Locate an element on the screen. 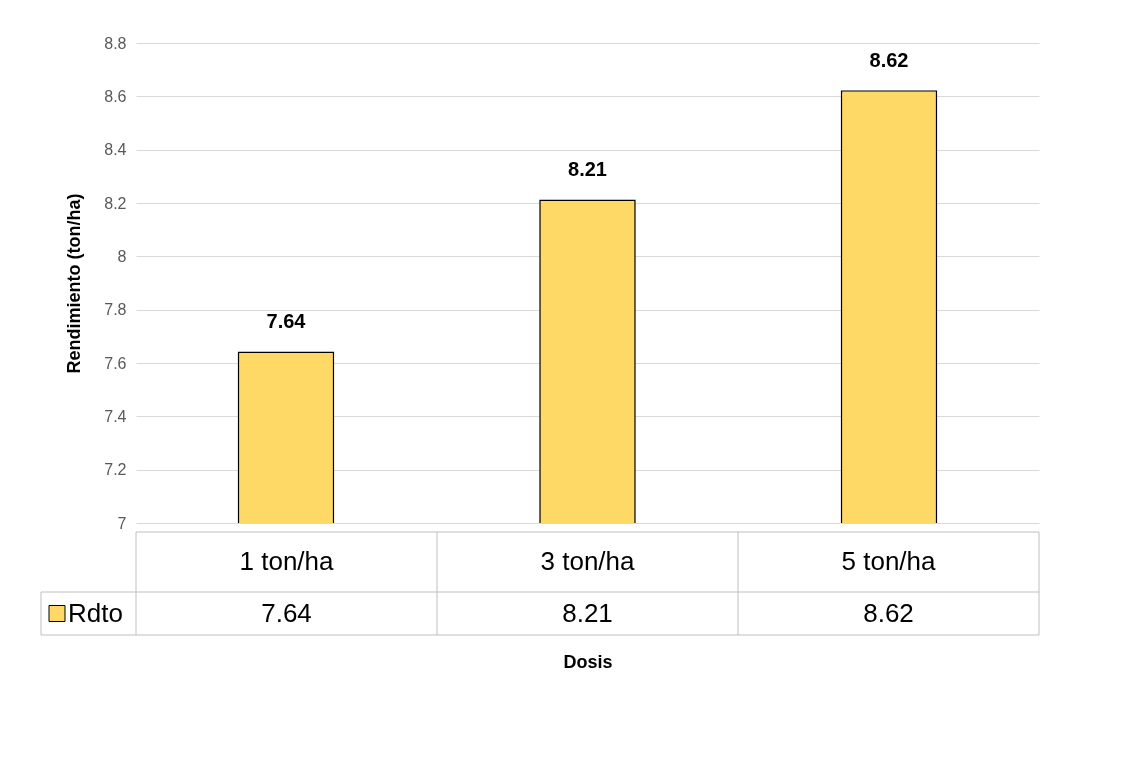  x-tick-label: 3 ton/ha is located at coordinates (588, 561).